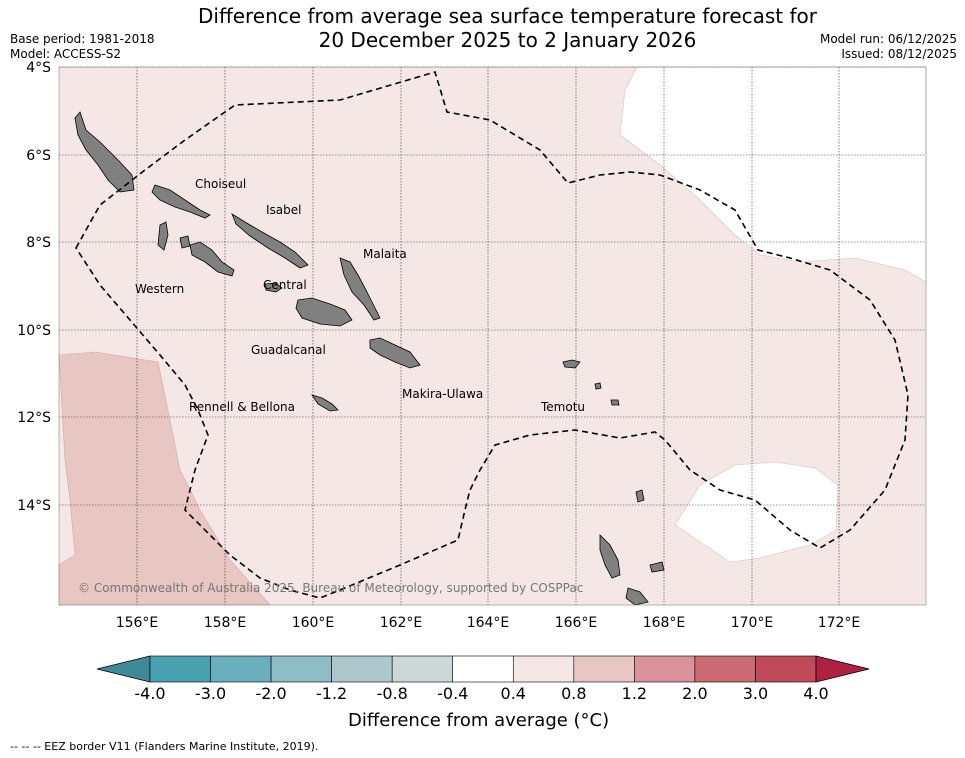  What do you see at coordinates (756, 512) in the screenshot?
I see `neutral-area-se` at bounding box center [756, 512].